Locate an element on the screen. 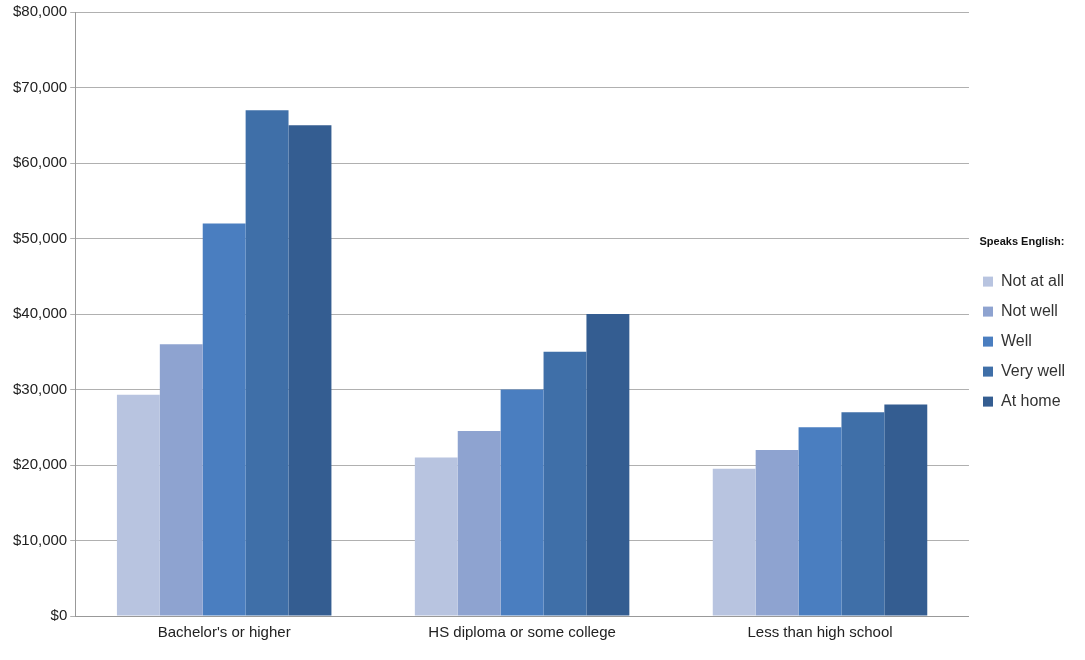 This screenshot has height=660, width=1085. legend-label: Well is located at coordinates (1016, 341).